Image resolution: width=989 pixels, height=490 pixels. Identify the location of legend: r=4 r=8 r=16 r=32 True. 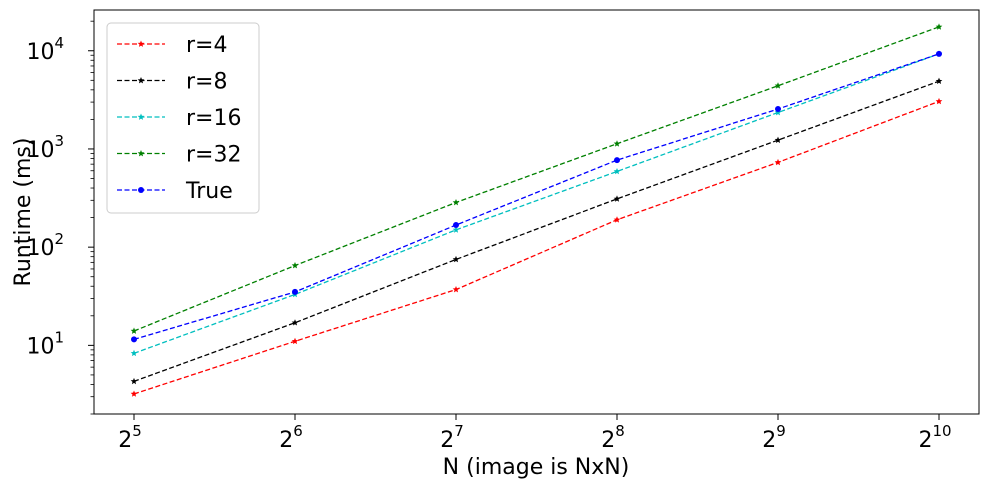
(183, 118).